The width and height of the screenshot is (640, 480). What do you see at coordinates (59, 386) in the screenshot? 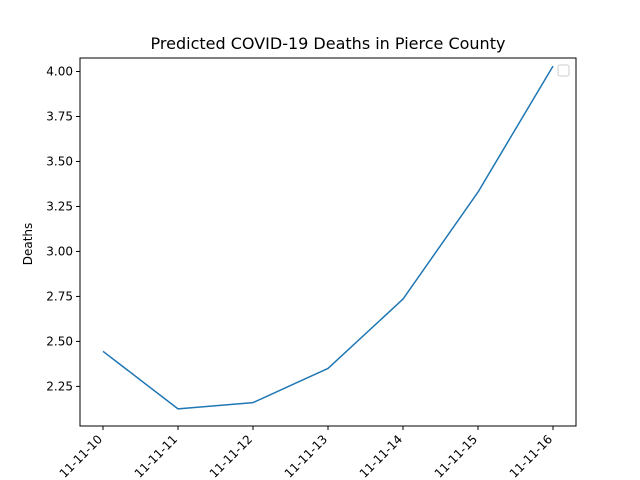
I see `y-tick-label: 2.25` at bounding box center [59, 386].